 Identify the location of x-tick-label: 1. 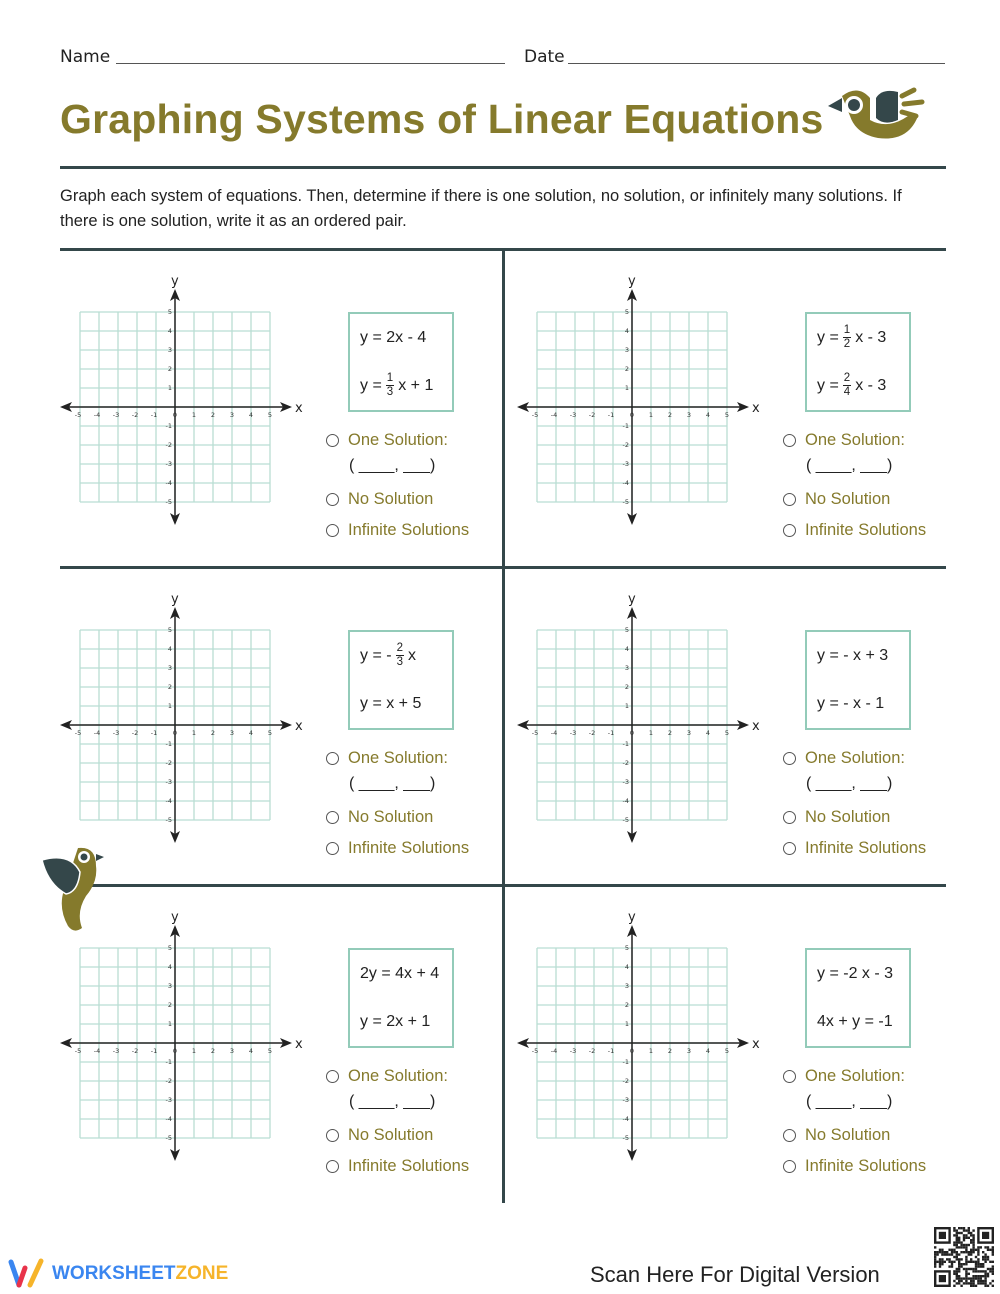
(194, 733).